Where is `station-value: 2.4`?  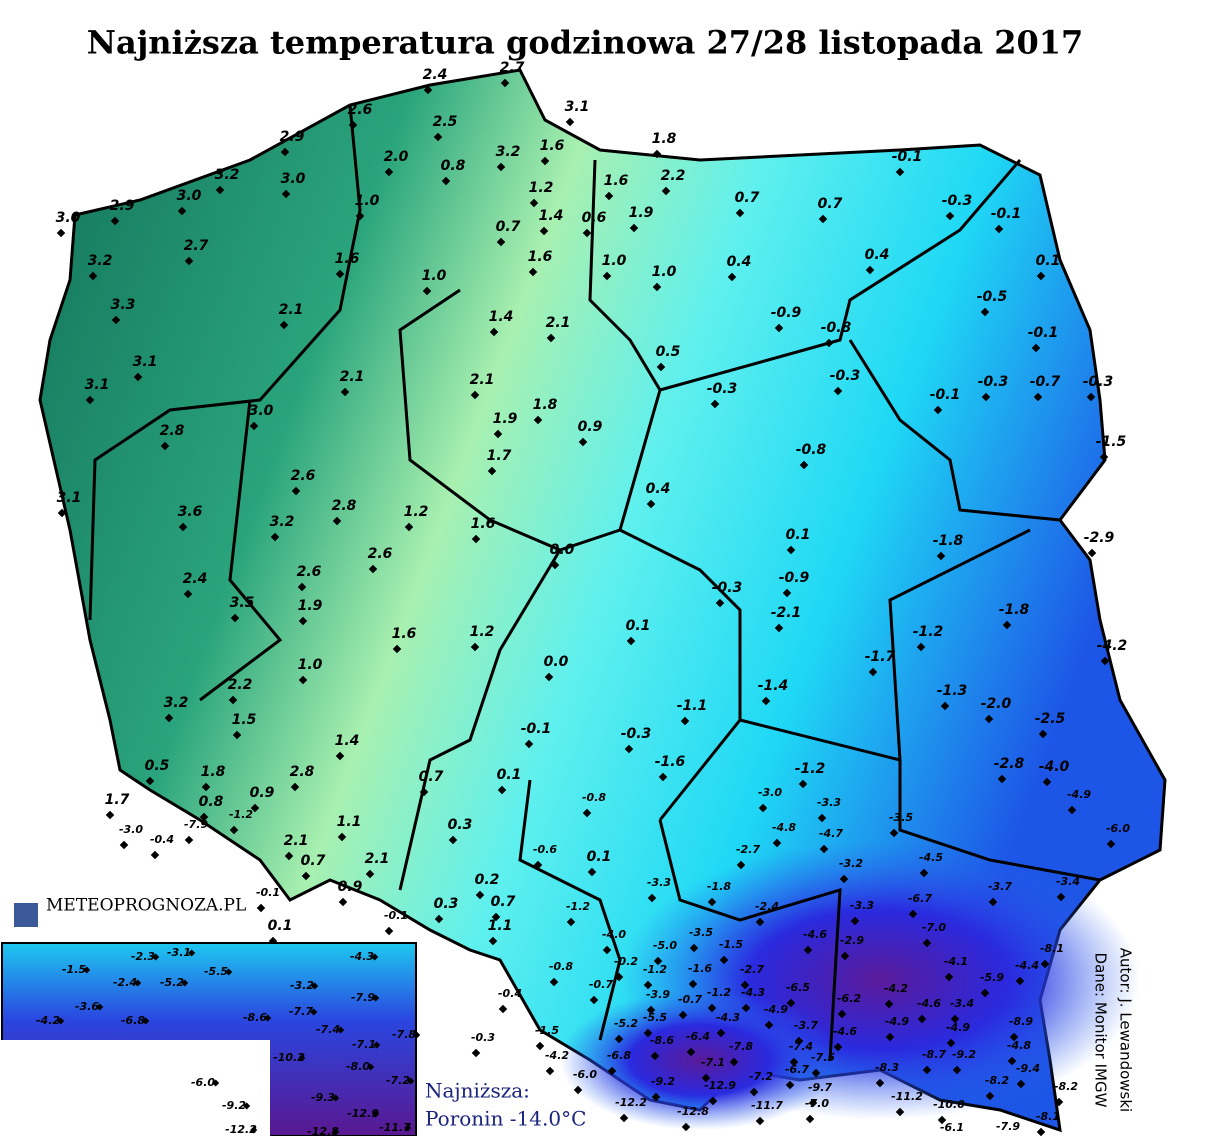
station-value: 2.4 is located at coordinates (435, 75).